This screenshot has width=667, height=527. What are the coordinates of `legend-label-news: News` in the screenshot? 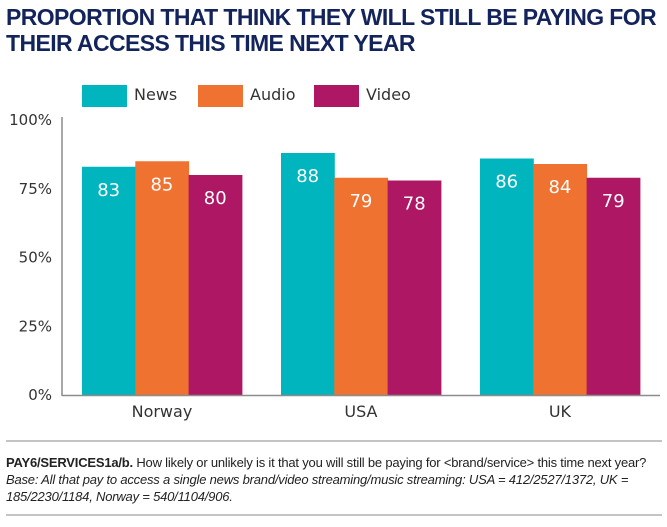 It's located at (156, 94).